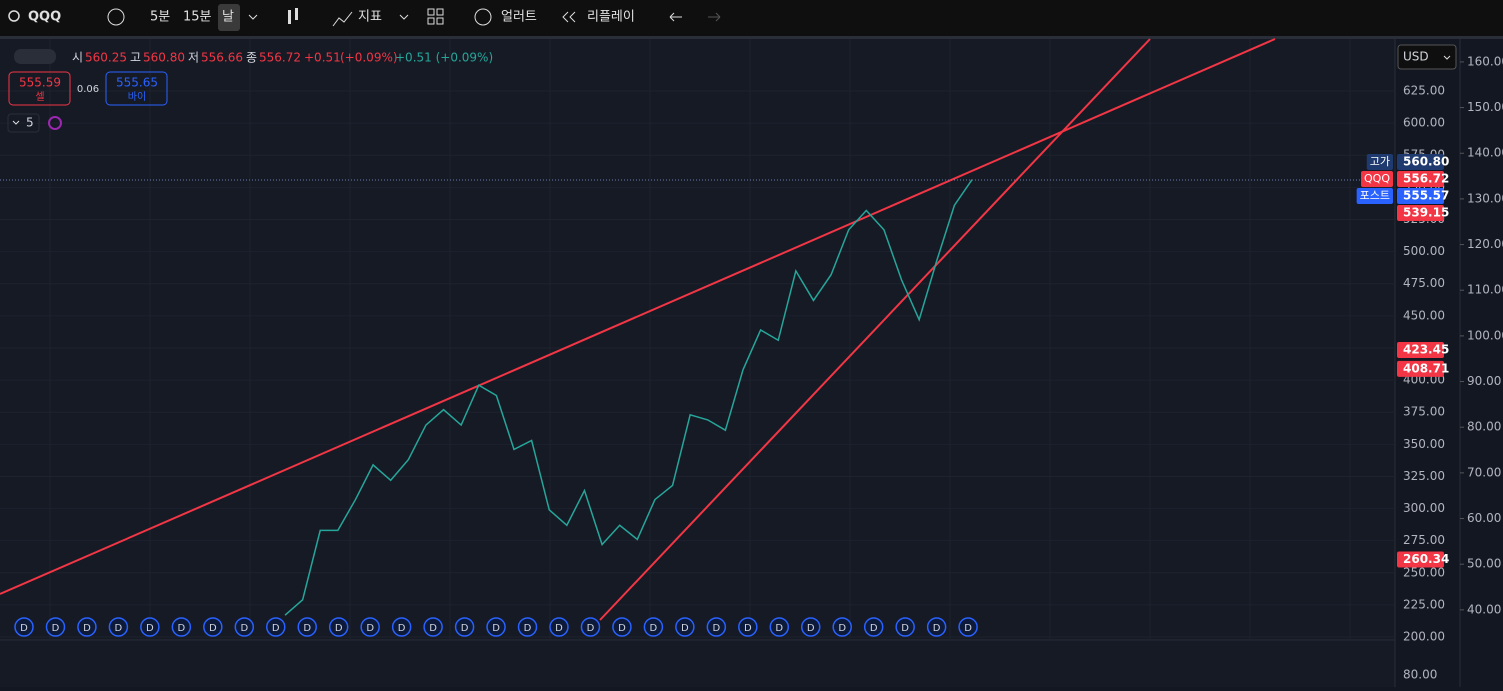 The width and height of the screenshot is (1503, 691). I want to click on toolbar, so click(751, 18).